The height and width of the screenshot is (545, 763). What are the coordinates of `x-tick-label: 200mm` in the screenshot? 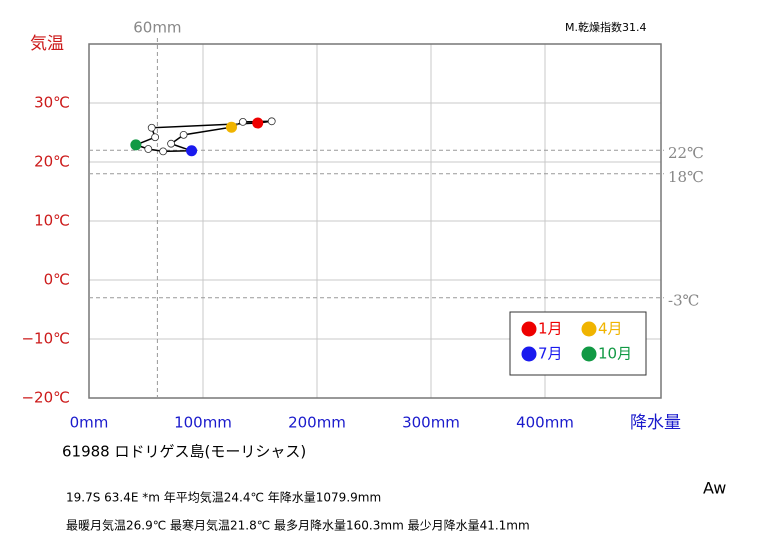 It's located at (317, 423).